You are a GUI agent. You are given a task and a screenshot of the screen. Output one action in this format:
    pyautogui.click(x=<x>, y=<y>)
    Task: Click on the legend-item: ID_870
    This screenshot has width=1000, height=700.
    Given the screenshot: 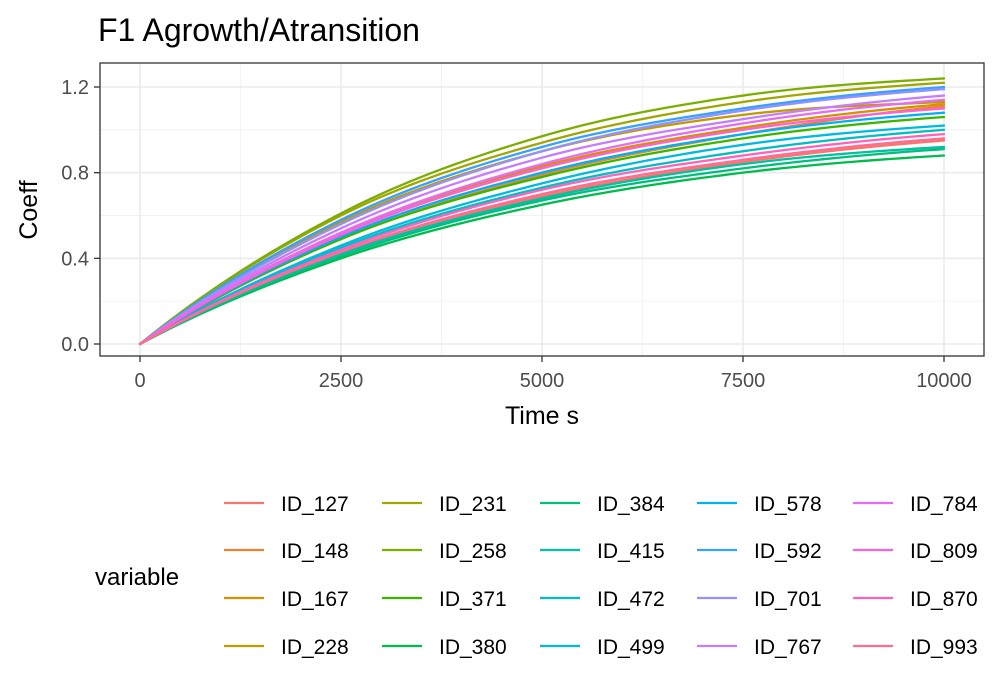 What is the action you would take?
    pyautogui.click(x=915, y=599)
    